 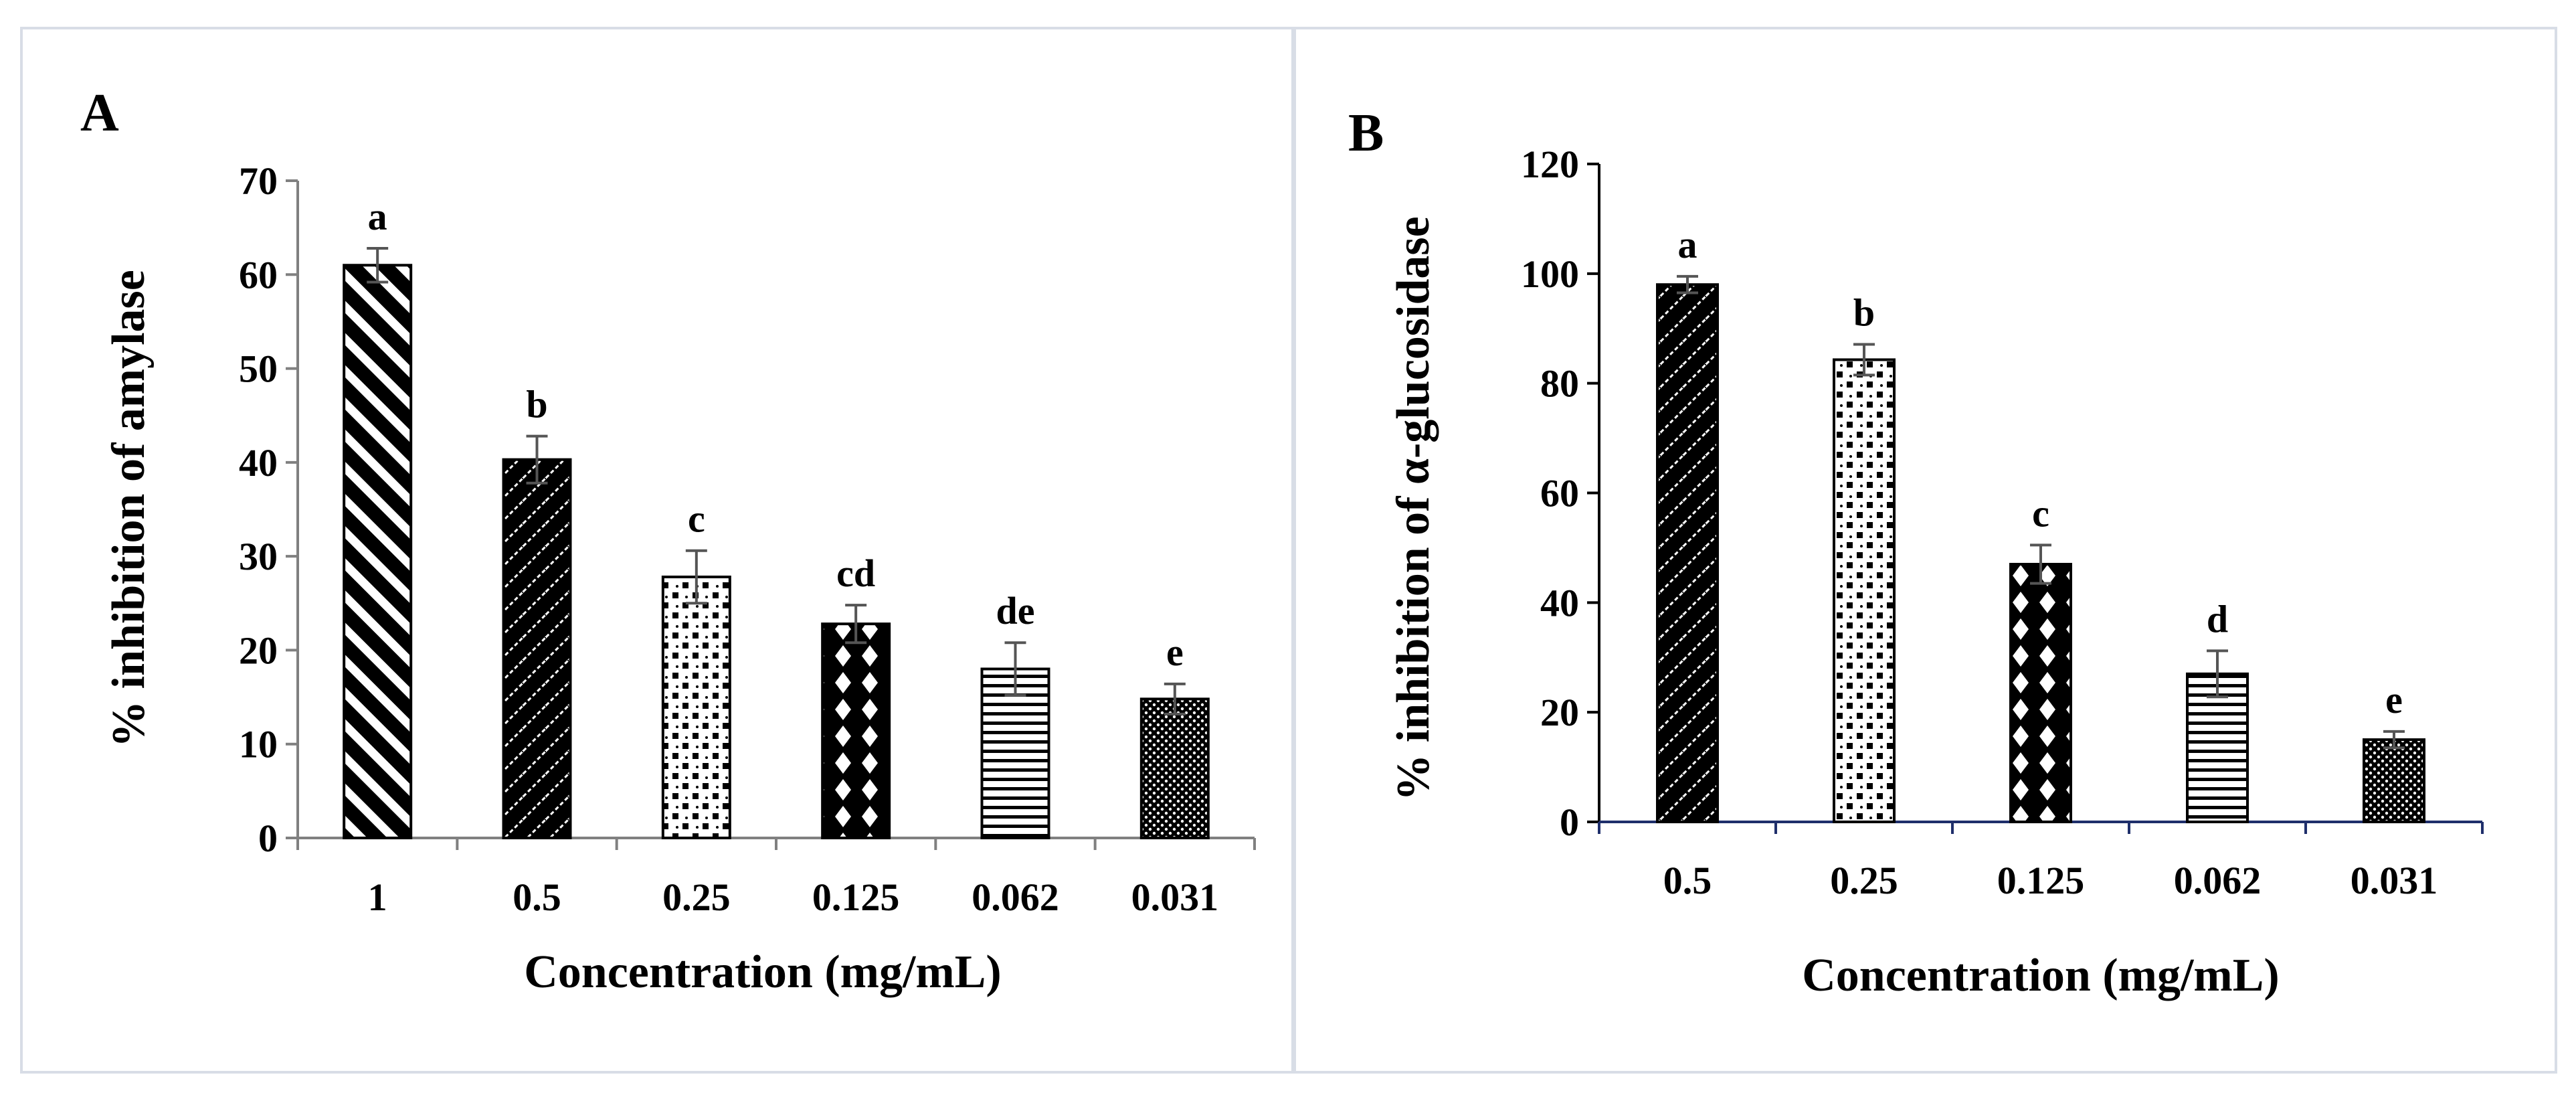 What do you see at coordinates (129, 509) in the screenshot?
I see `panel-a-y-axis-title: % inhibition of amylase` at bounding box center [129, 509].